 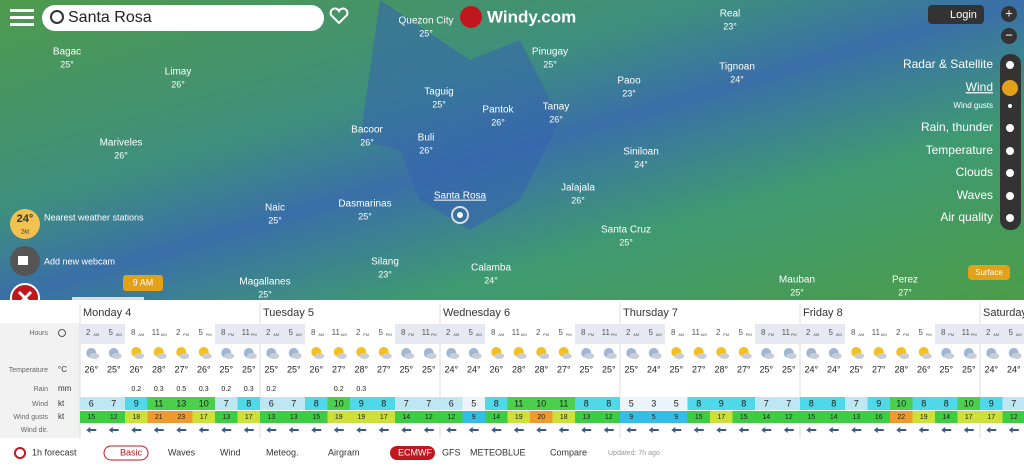 I want to click on row-unit: °C, so click(x=62, y=369).